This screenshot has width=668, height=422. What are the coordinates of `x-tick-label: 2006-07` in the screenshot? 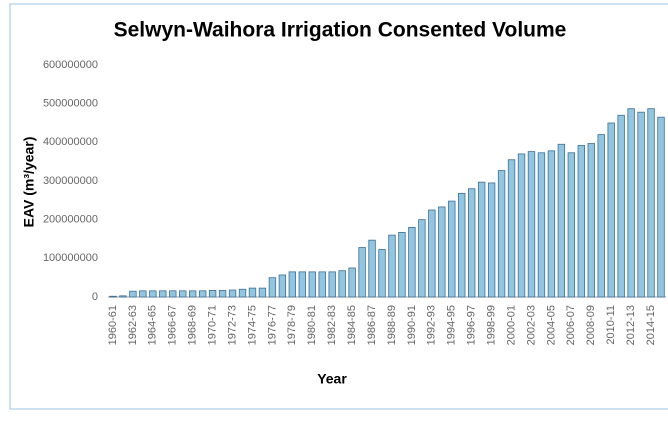 It's located at (571, 325).